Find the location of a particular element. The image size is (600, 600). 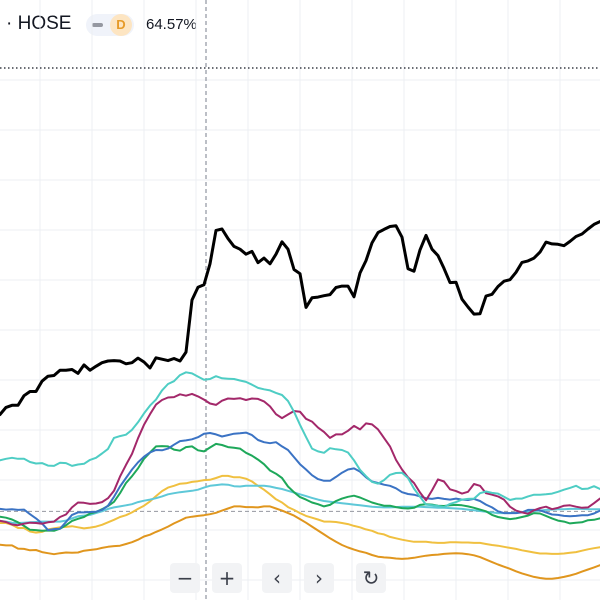

zoom-out-button: − is located at coordinates (185, 578).